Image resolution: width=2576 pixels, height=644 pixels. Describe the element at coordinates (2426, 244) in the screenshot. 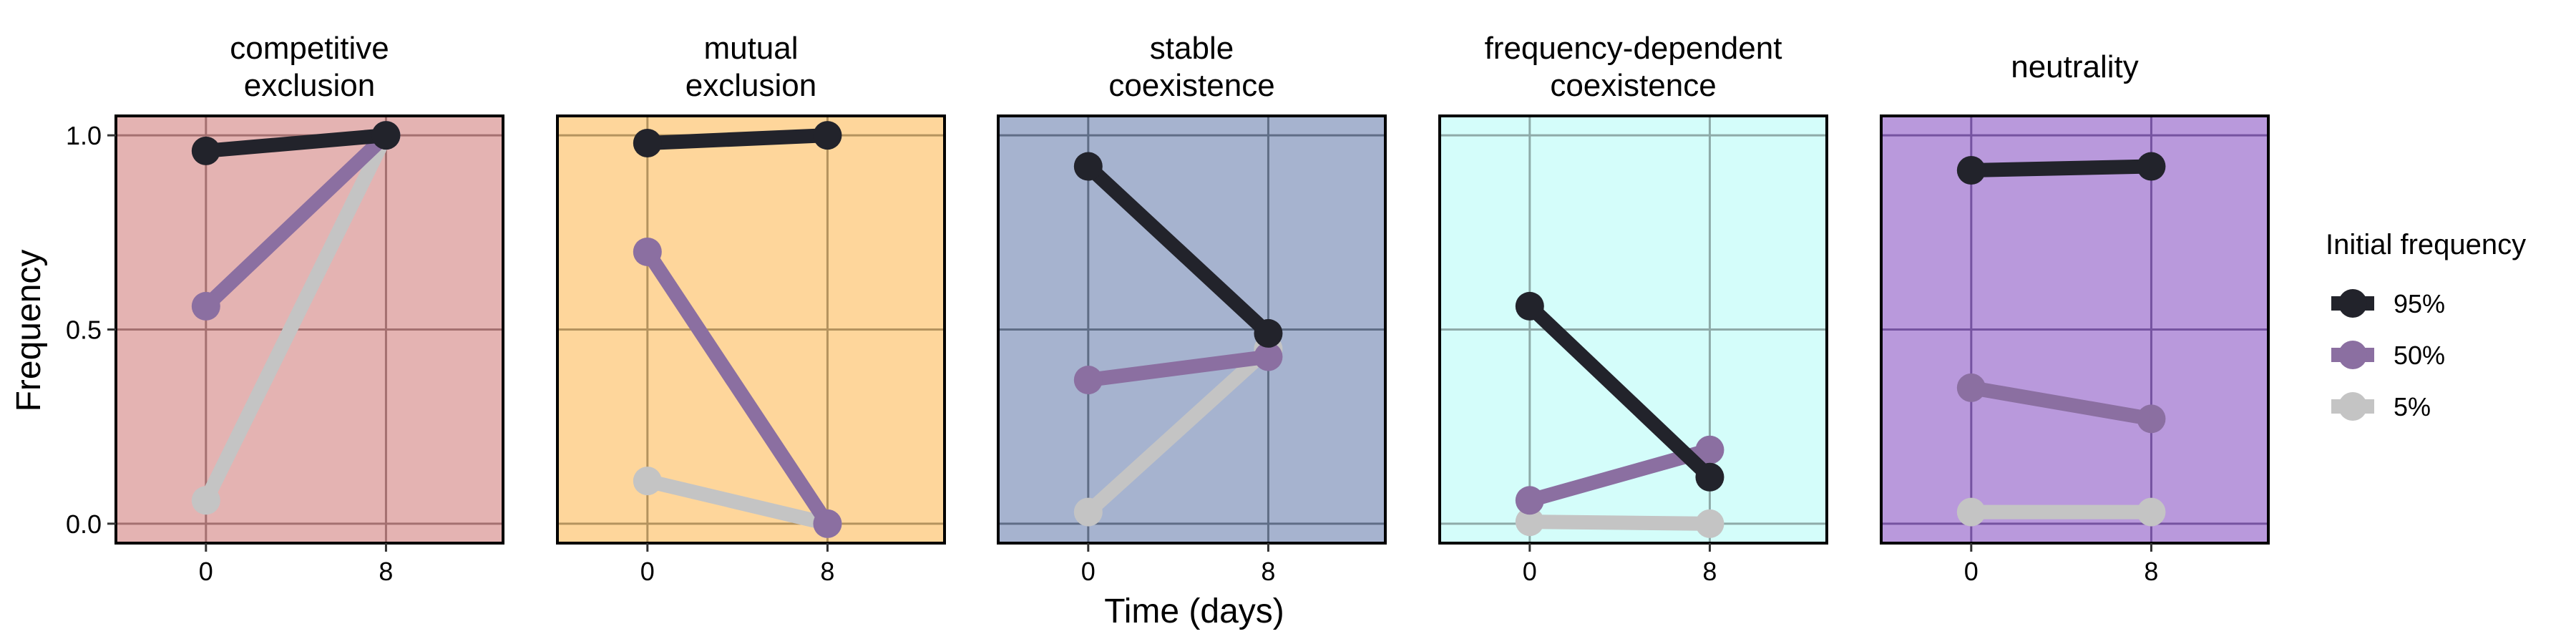

I see `legend-title: Initial frequency` at that location.